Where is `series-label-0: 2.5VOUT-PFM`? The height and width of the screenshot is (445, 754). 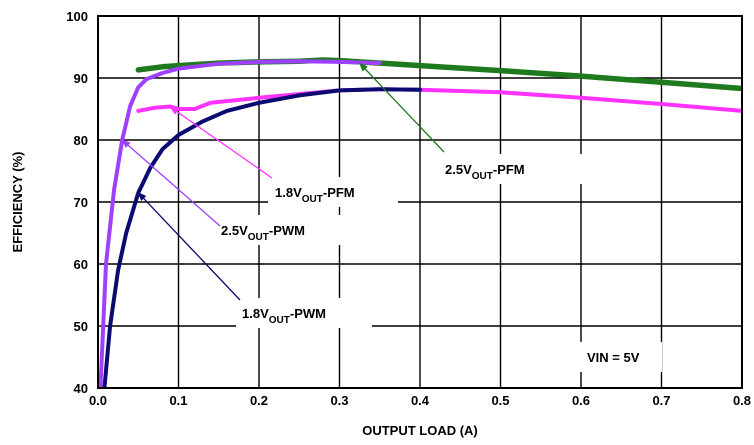 series-label-0: 2.5VOUT-PFM is located at coordinates (485, 172).